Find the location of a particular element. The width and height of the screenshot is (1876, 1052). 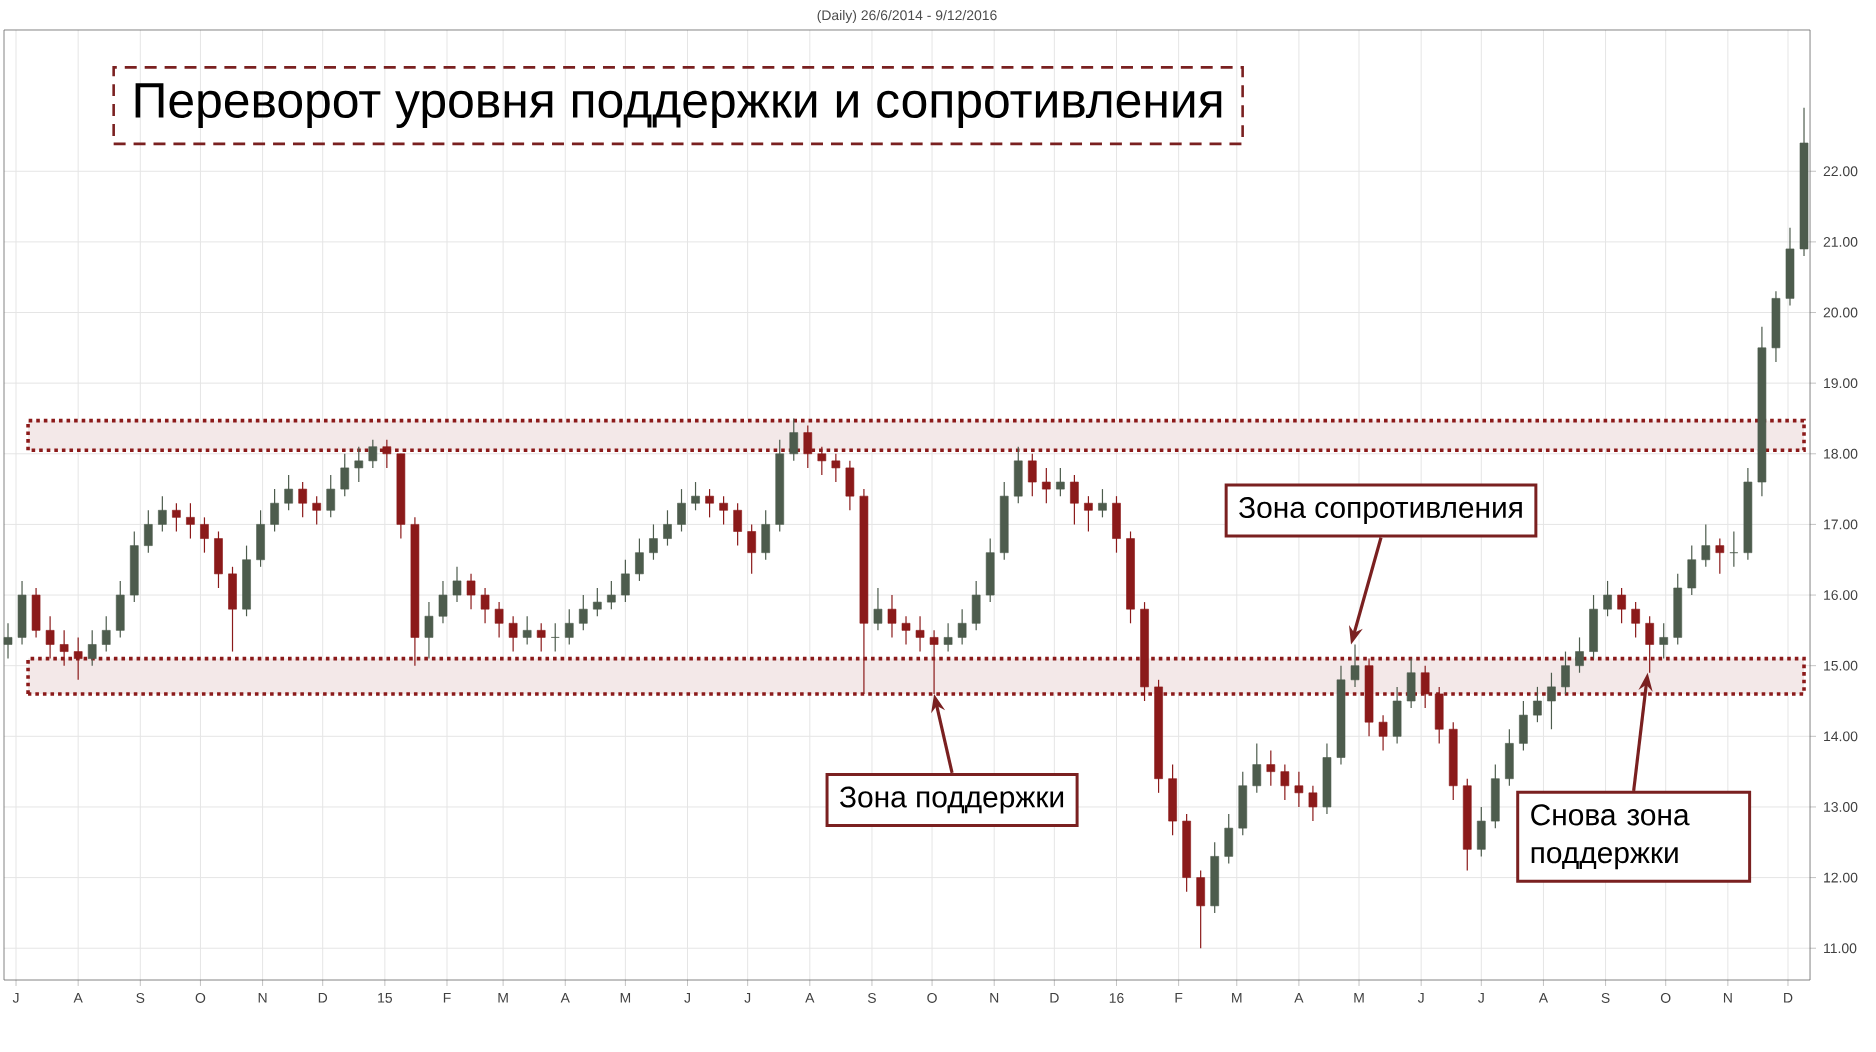

annotation: Снова зона поддержки is located at coordinates (1610, 837).